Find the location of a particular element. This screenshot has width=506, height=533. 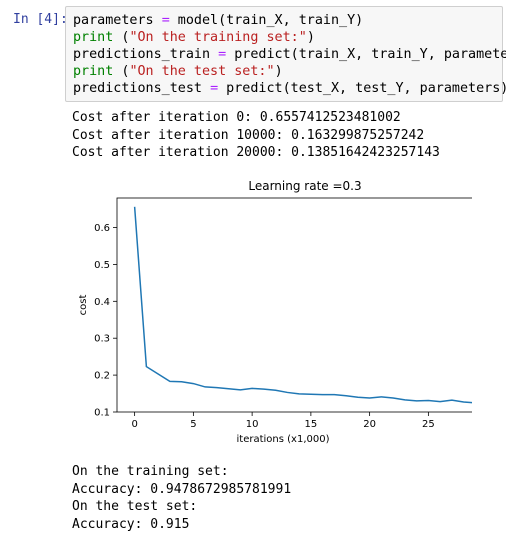

y-tick-label: 0.4 is located at coordinates (102, 302).